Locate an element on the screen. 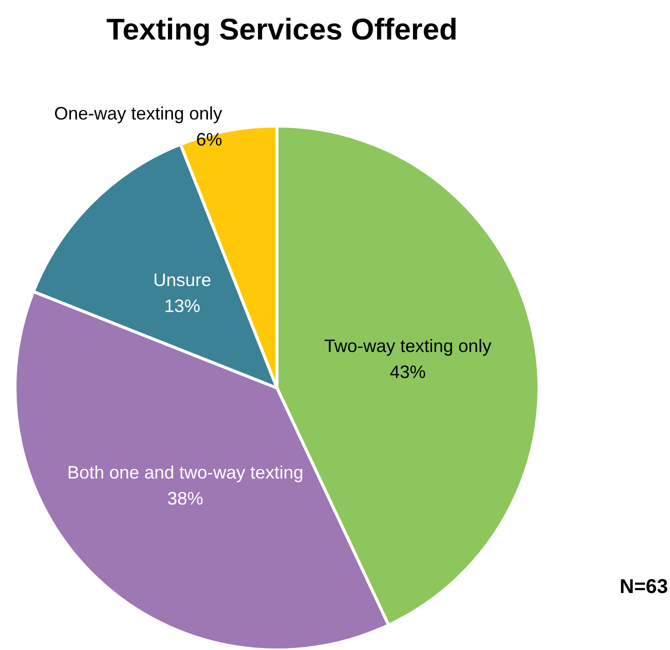 This screenshot has width=670, height=650. slice-label: Both one and two-way texting is located at coordinates (185, 472).